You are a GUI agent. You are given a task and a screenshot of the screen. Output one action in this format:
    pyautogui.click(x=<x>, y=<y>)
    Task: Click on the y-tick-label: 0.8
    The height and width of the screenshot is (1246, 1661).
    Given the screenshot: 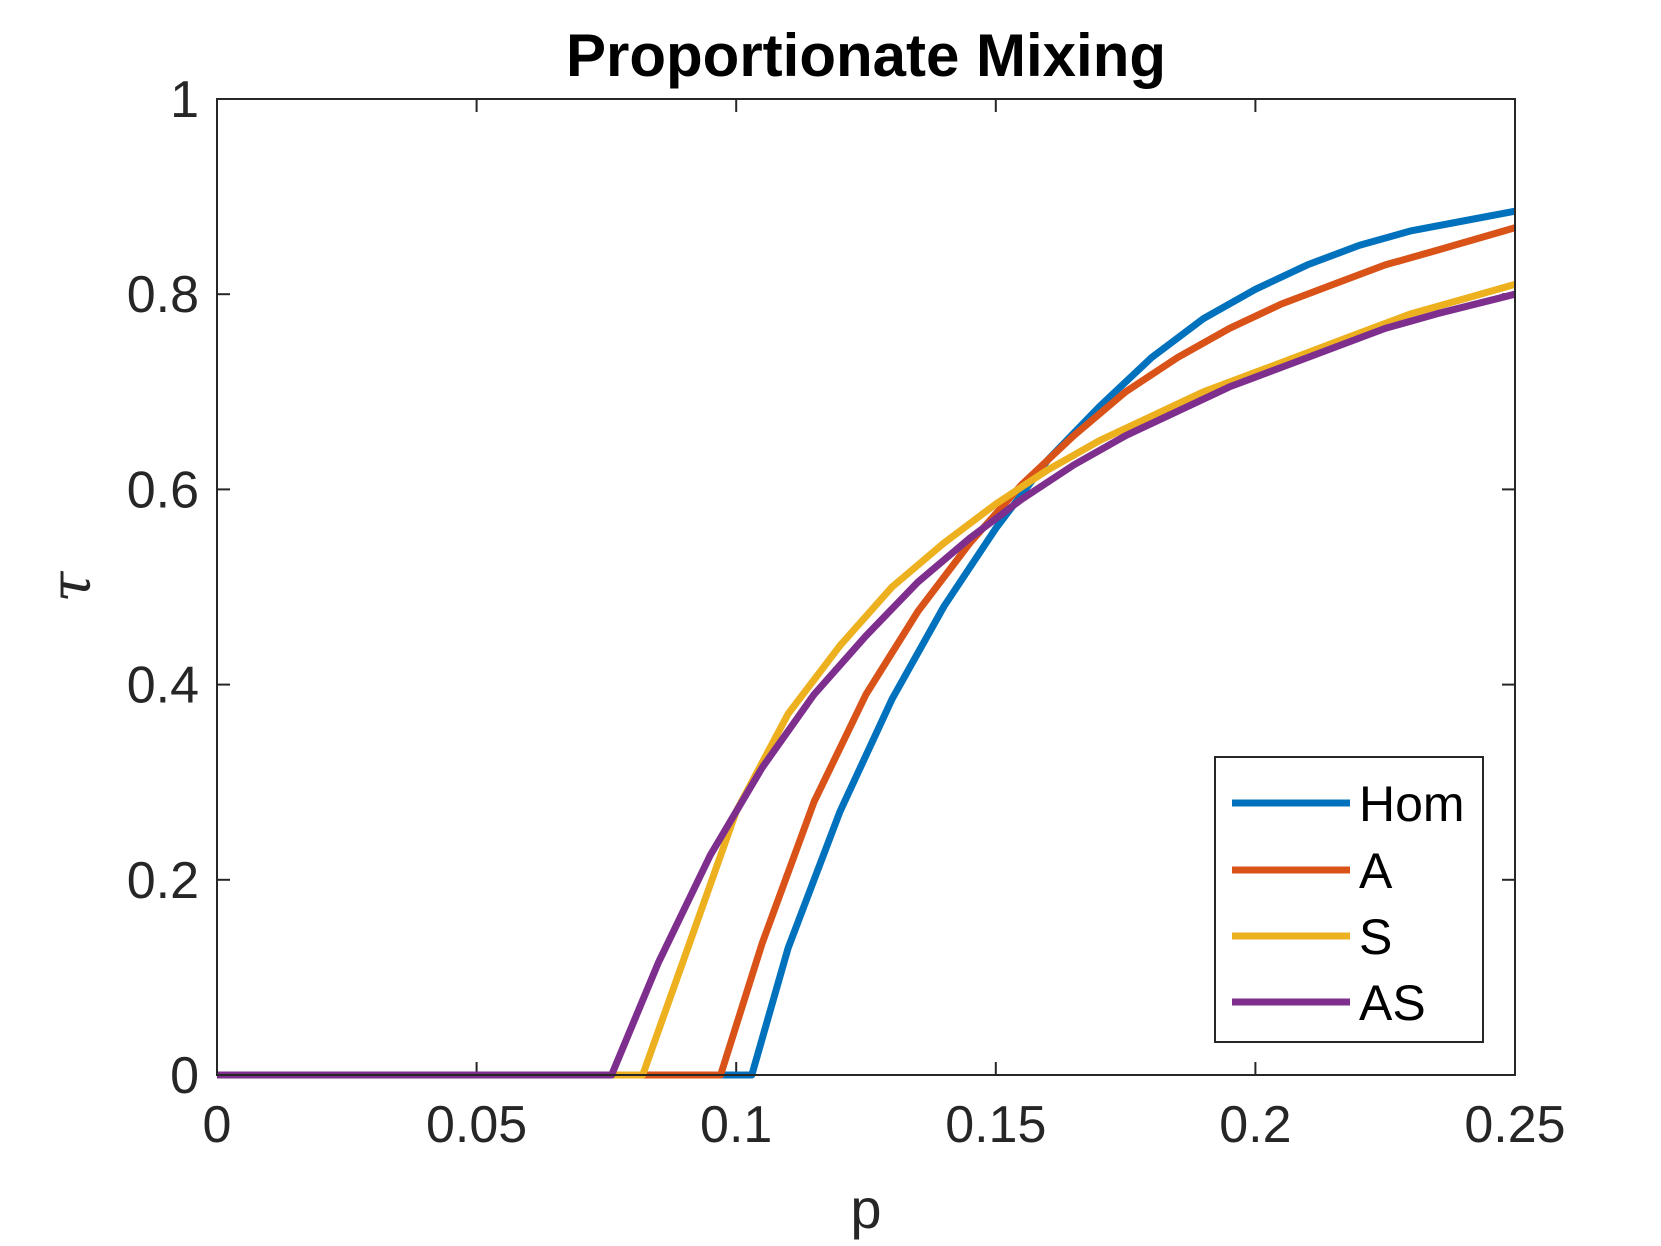 What is the action you would take?
    pyautogui.click(x=163, y=295)
    